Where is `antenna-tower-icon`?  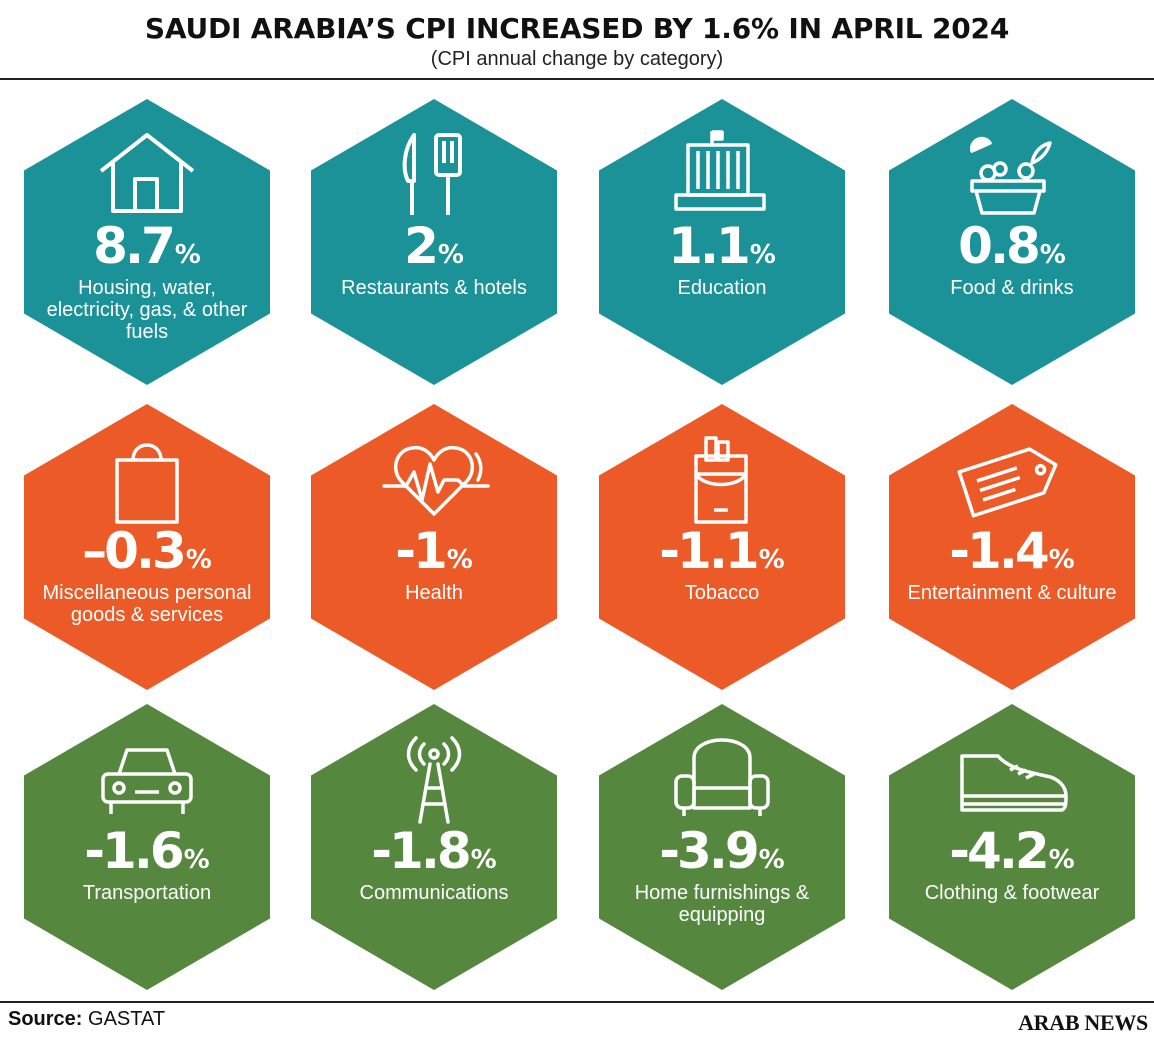 antenna-tower-icon is located at coordinates (434, 779).